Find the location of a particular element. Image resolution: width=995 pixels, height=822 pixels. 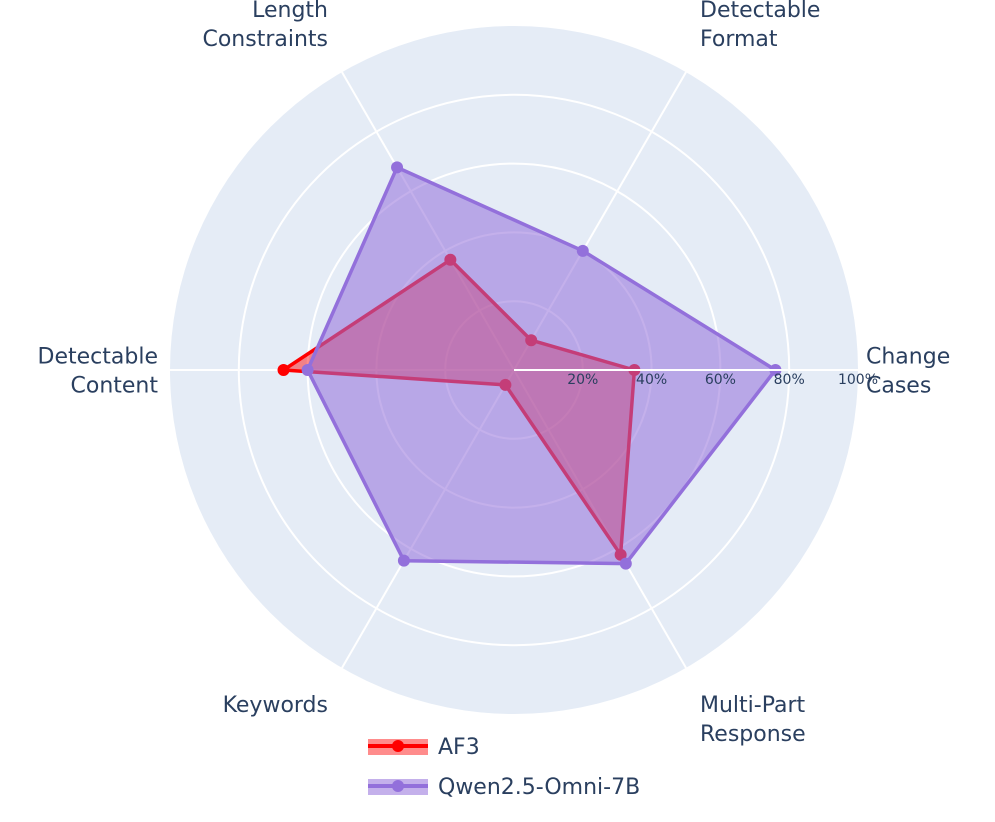

radial-tick-label: 100% is located at coordinates (858, 380).